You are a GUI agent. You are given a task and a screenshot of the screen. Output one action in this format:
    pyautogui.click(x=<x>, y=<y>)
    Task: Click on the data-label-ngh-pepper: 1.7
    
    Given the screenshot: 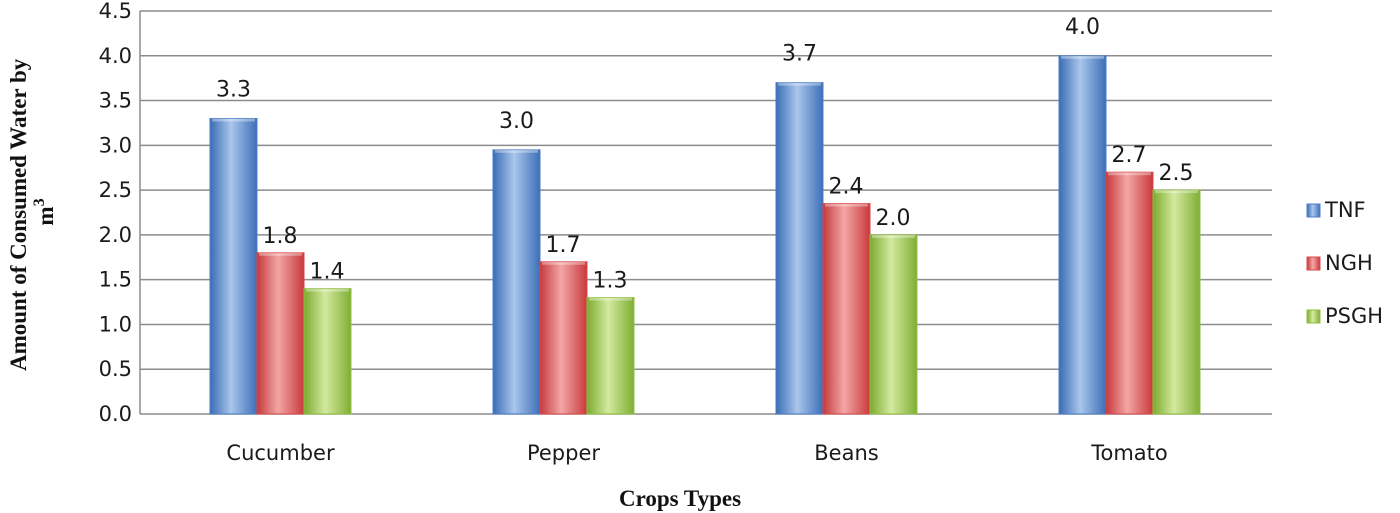 What is the action you would take?
    pyautogui.click(x=563, y=245)
    